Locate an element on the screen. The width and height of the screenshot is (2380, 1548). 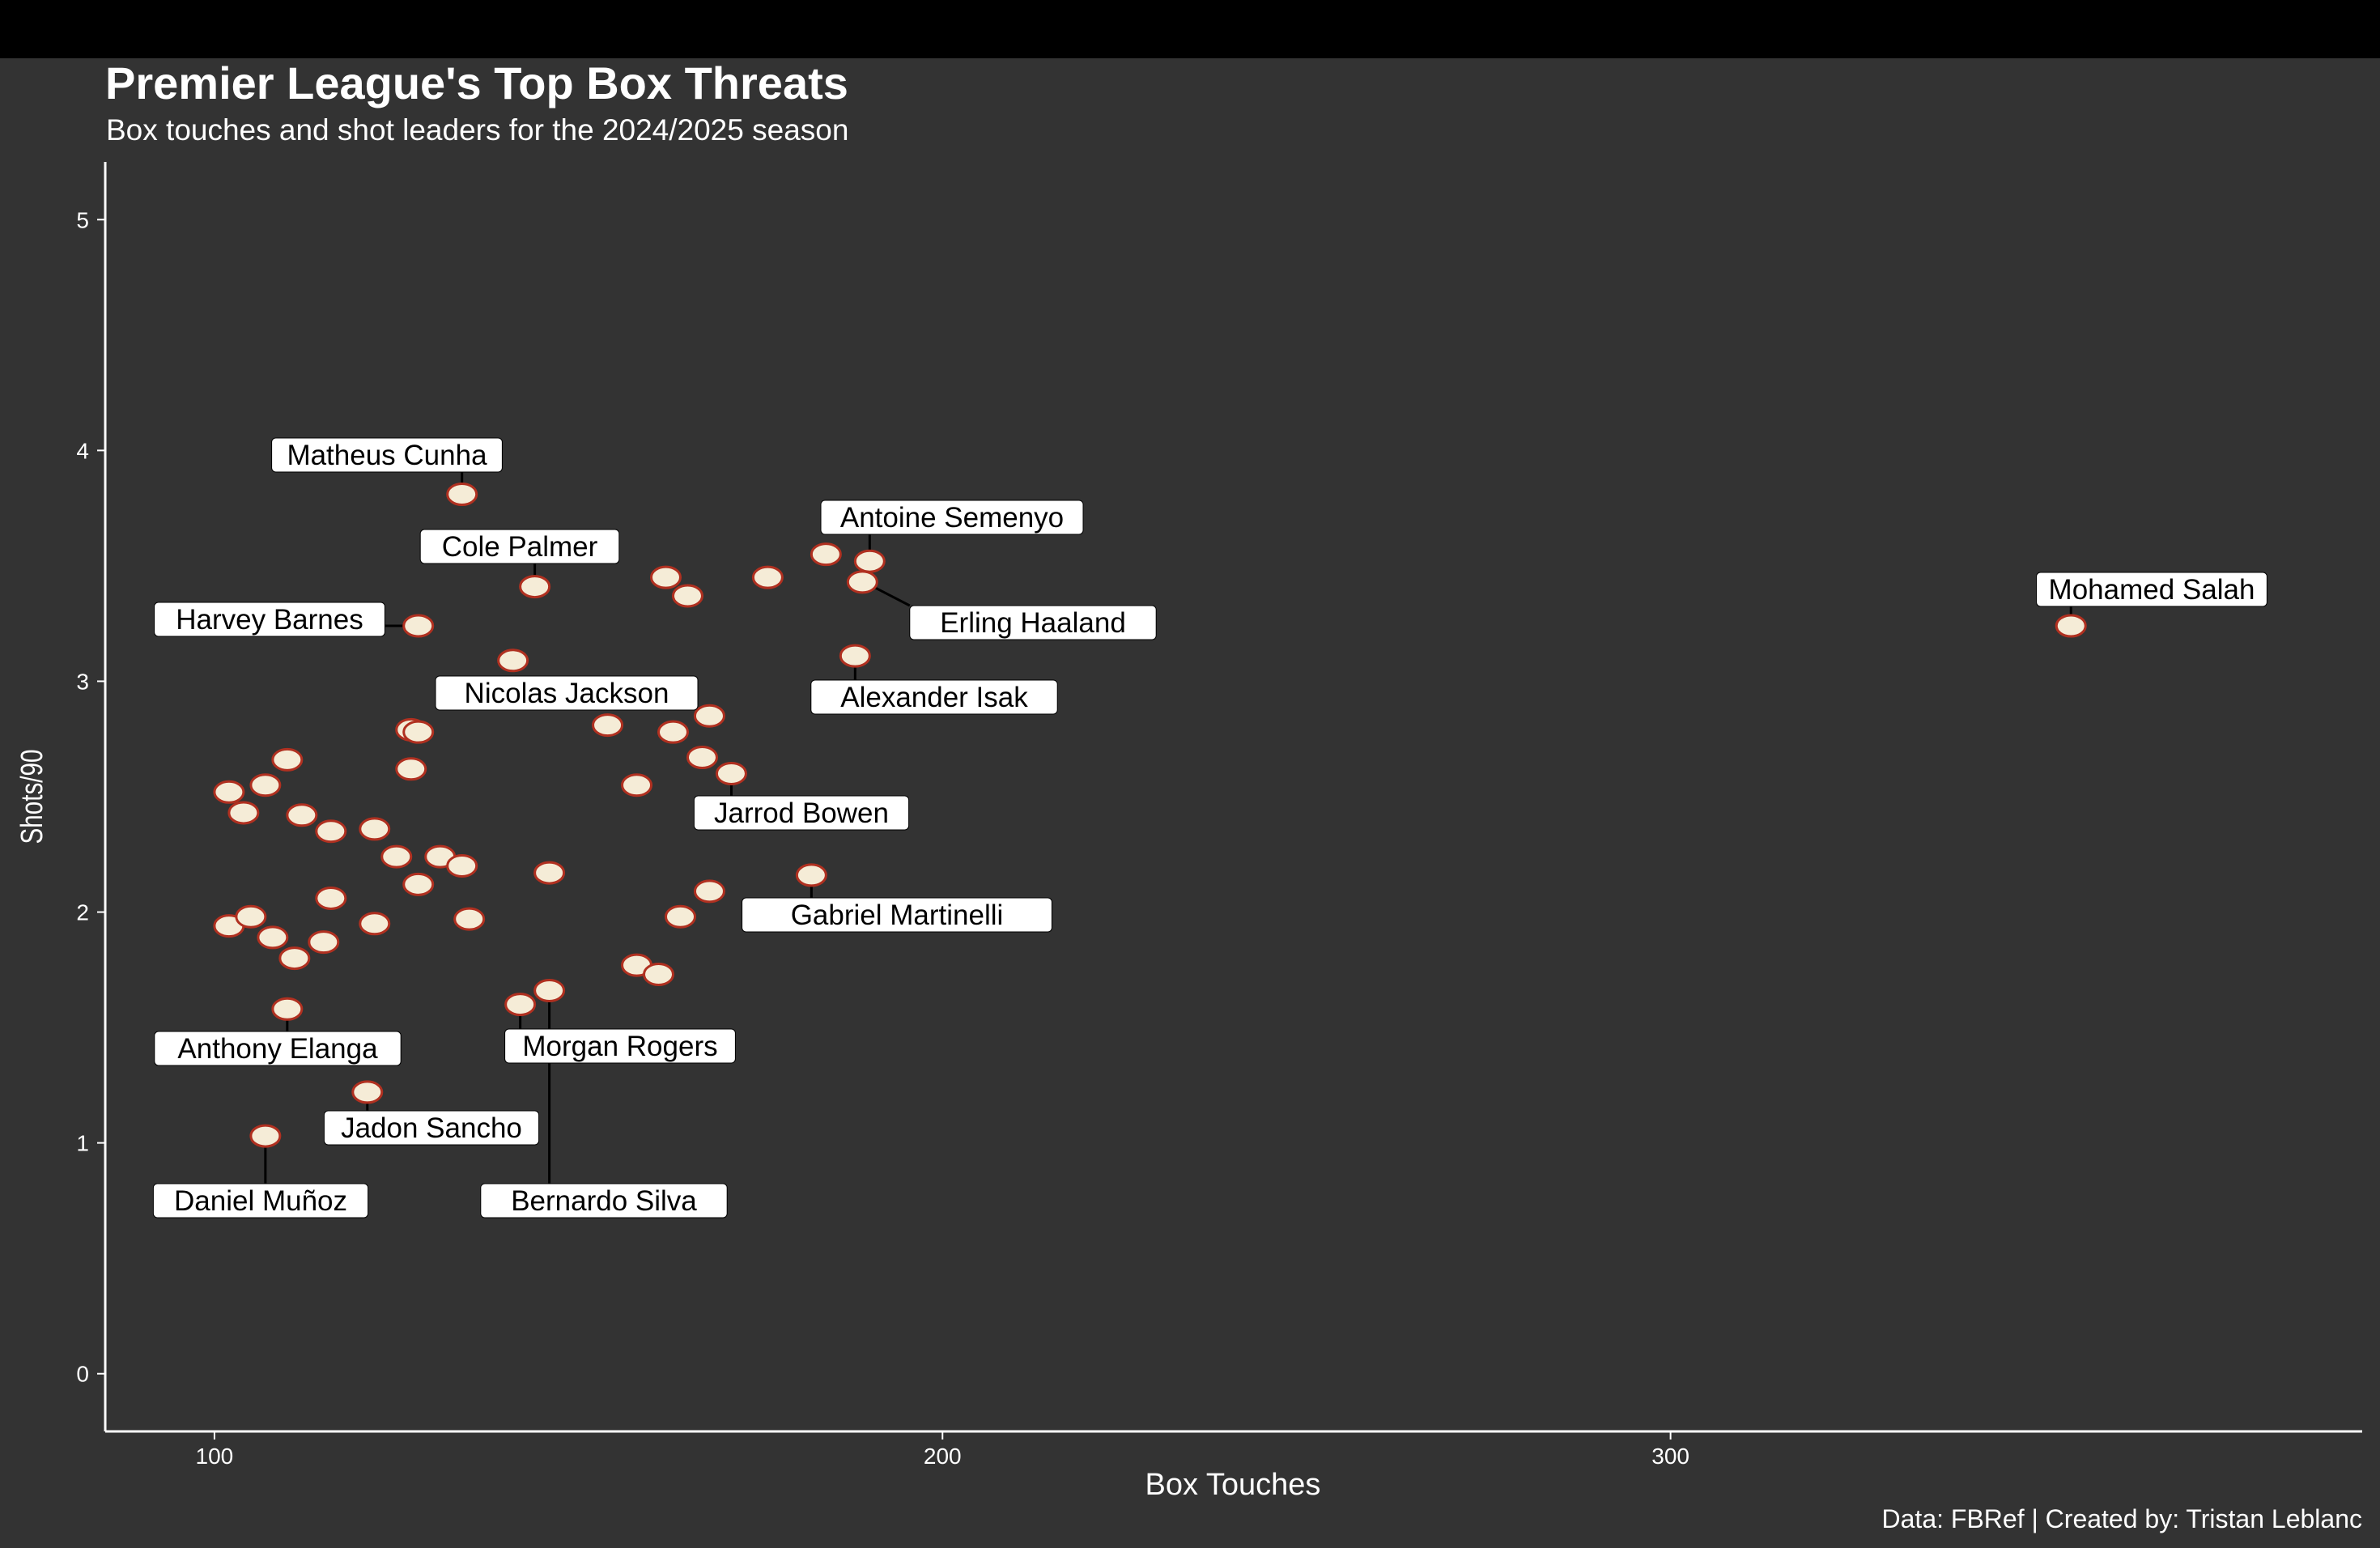
point-label: Bernardo Silva is located at coordinates (604, 1200).